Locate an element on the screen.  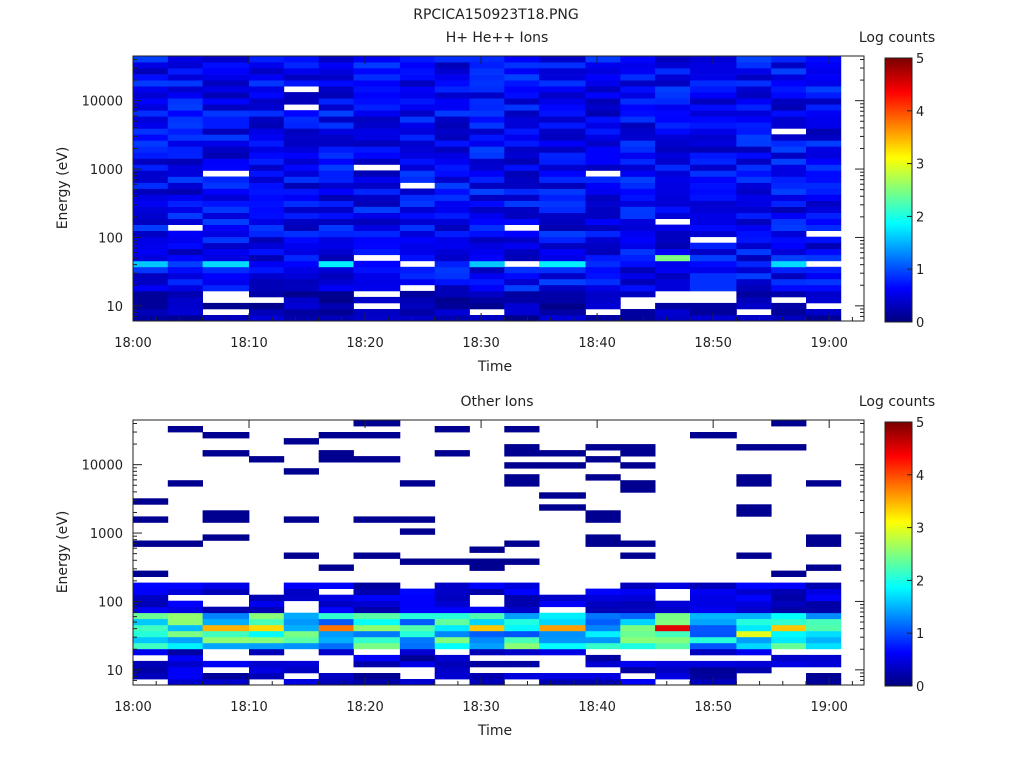
x-tick-label: 18:00 is located at coordinates (132, 343).